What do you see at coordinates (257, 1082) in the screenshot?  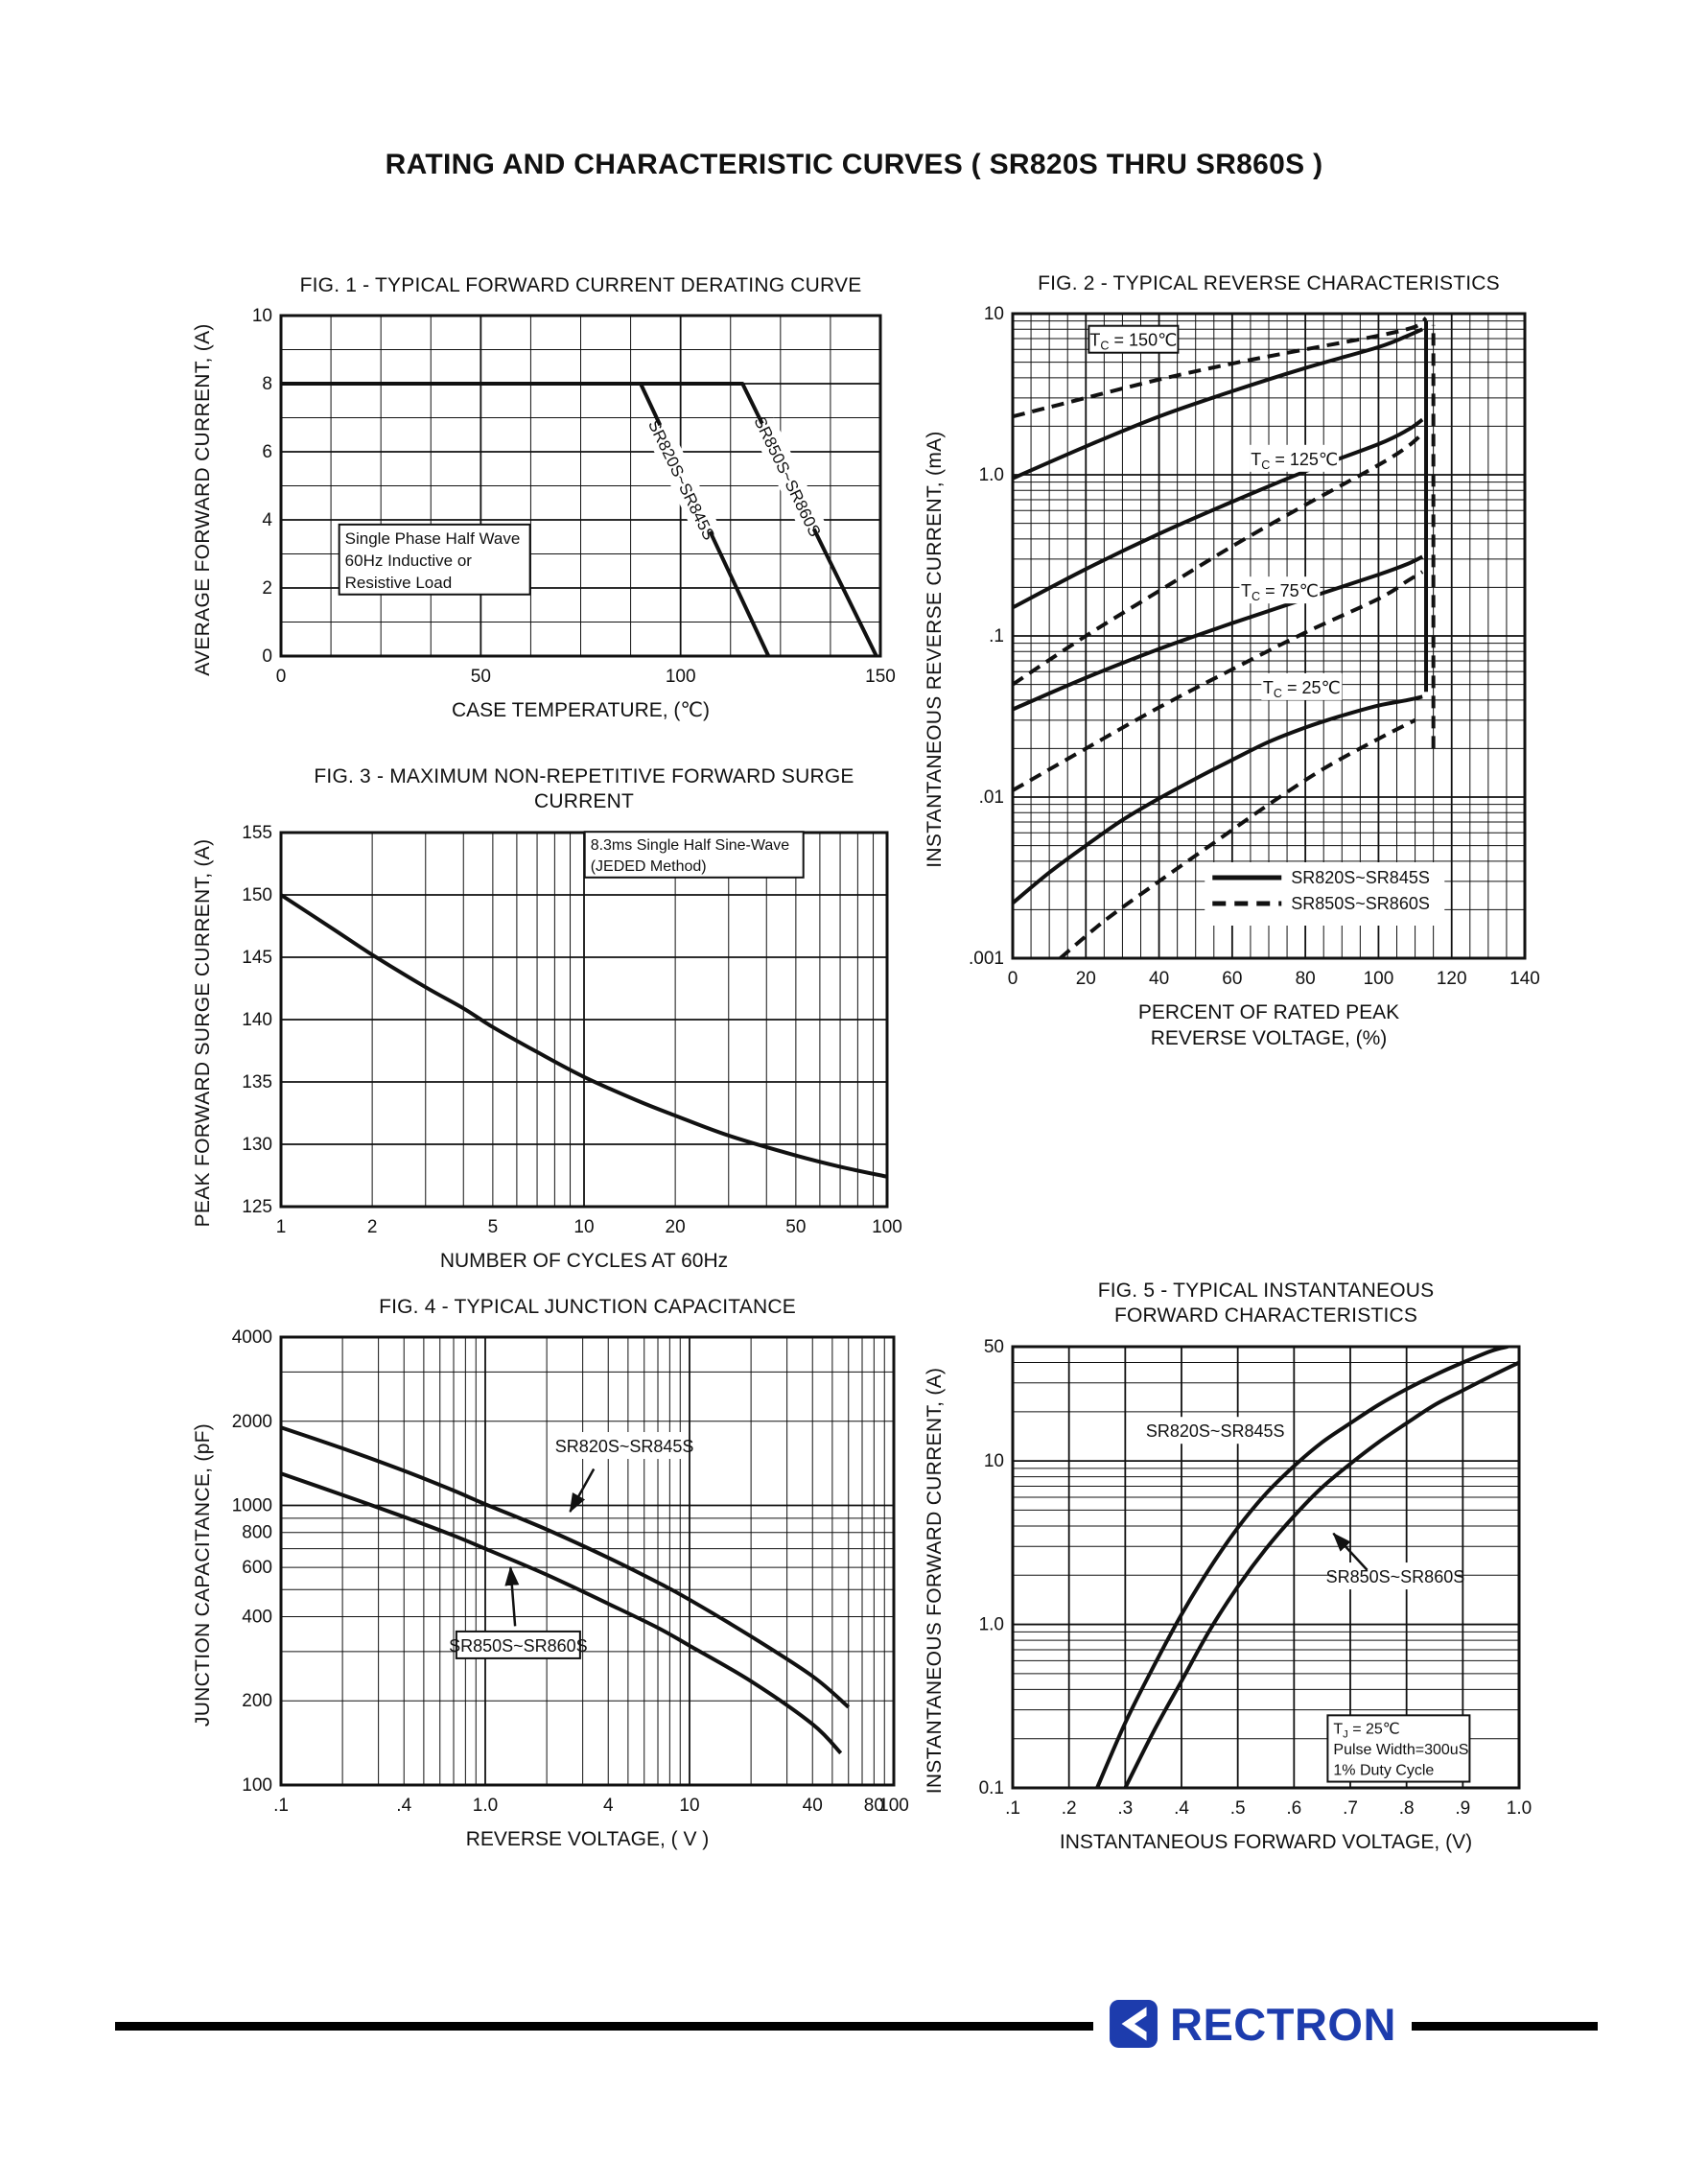 I see `svg-text: 135` at bounding box center [257, 1082].